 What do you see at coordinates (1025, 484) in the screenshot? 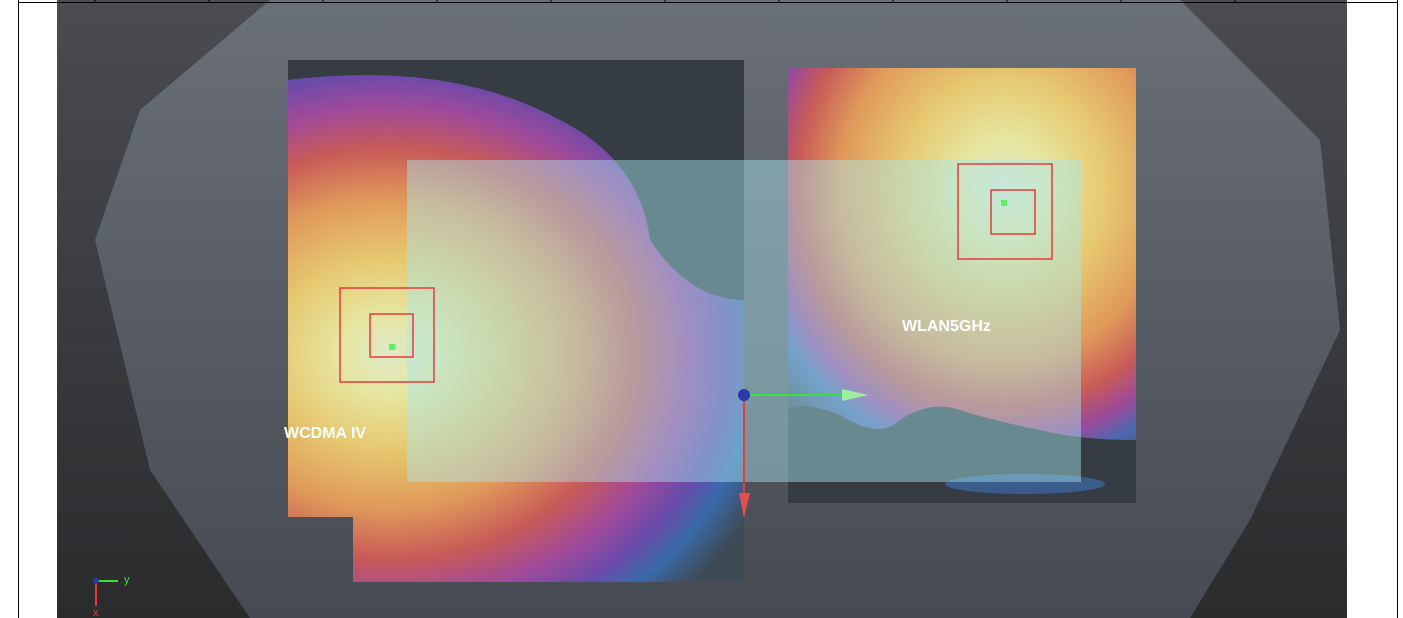
I see `heatmap-blob` at bounding box center [1025, 484].